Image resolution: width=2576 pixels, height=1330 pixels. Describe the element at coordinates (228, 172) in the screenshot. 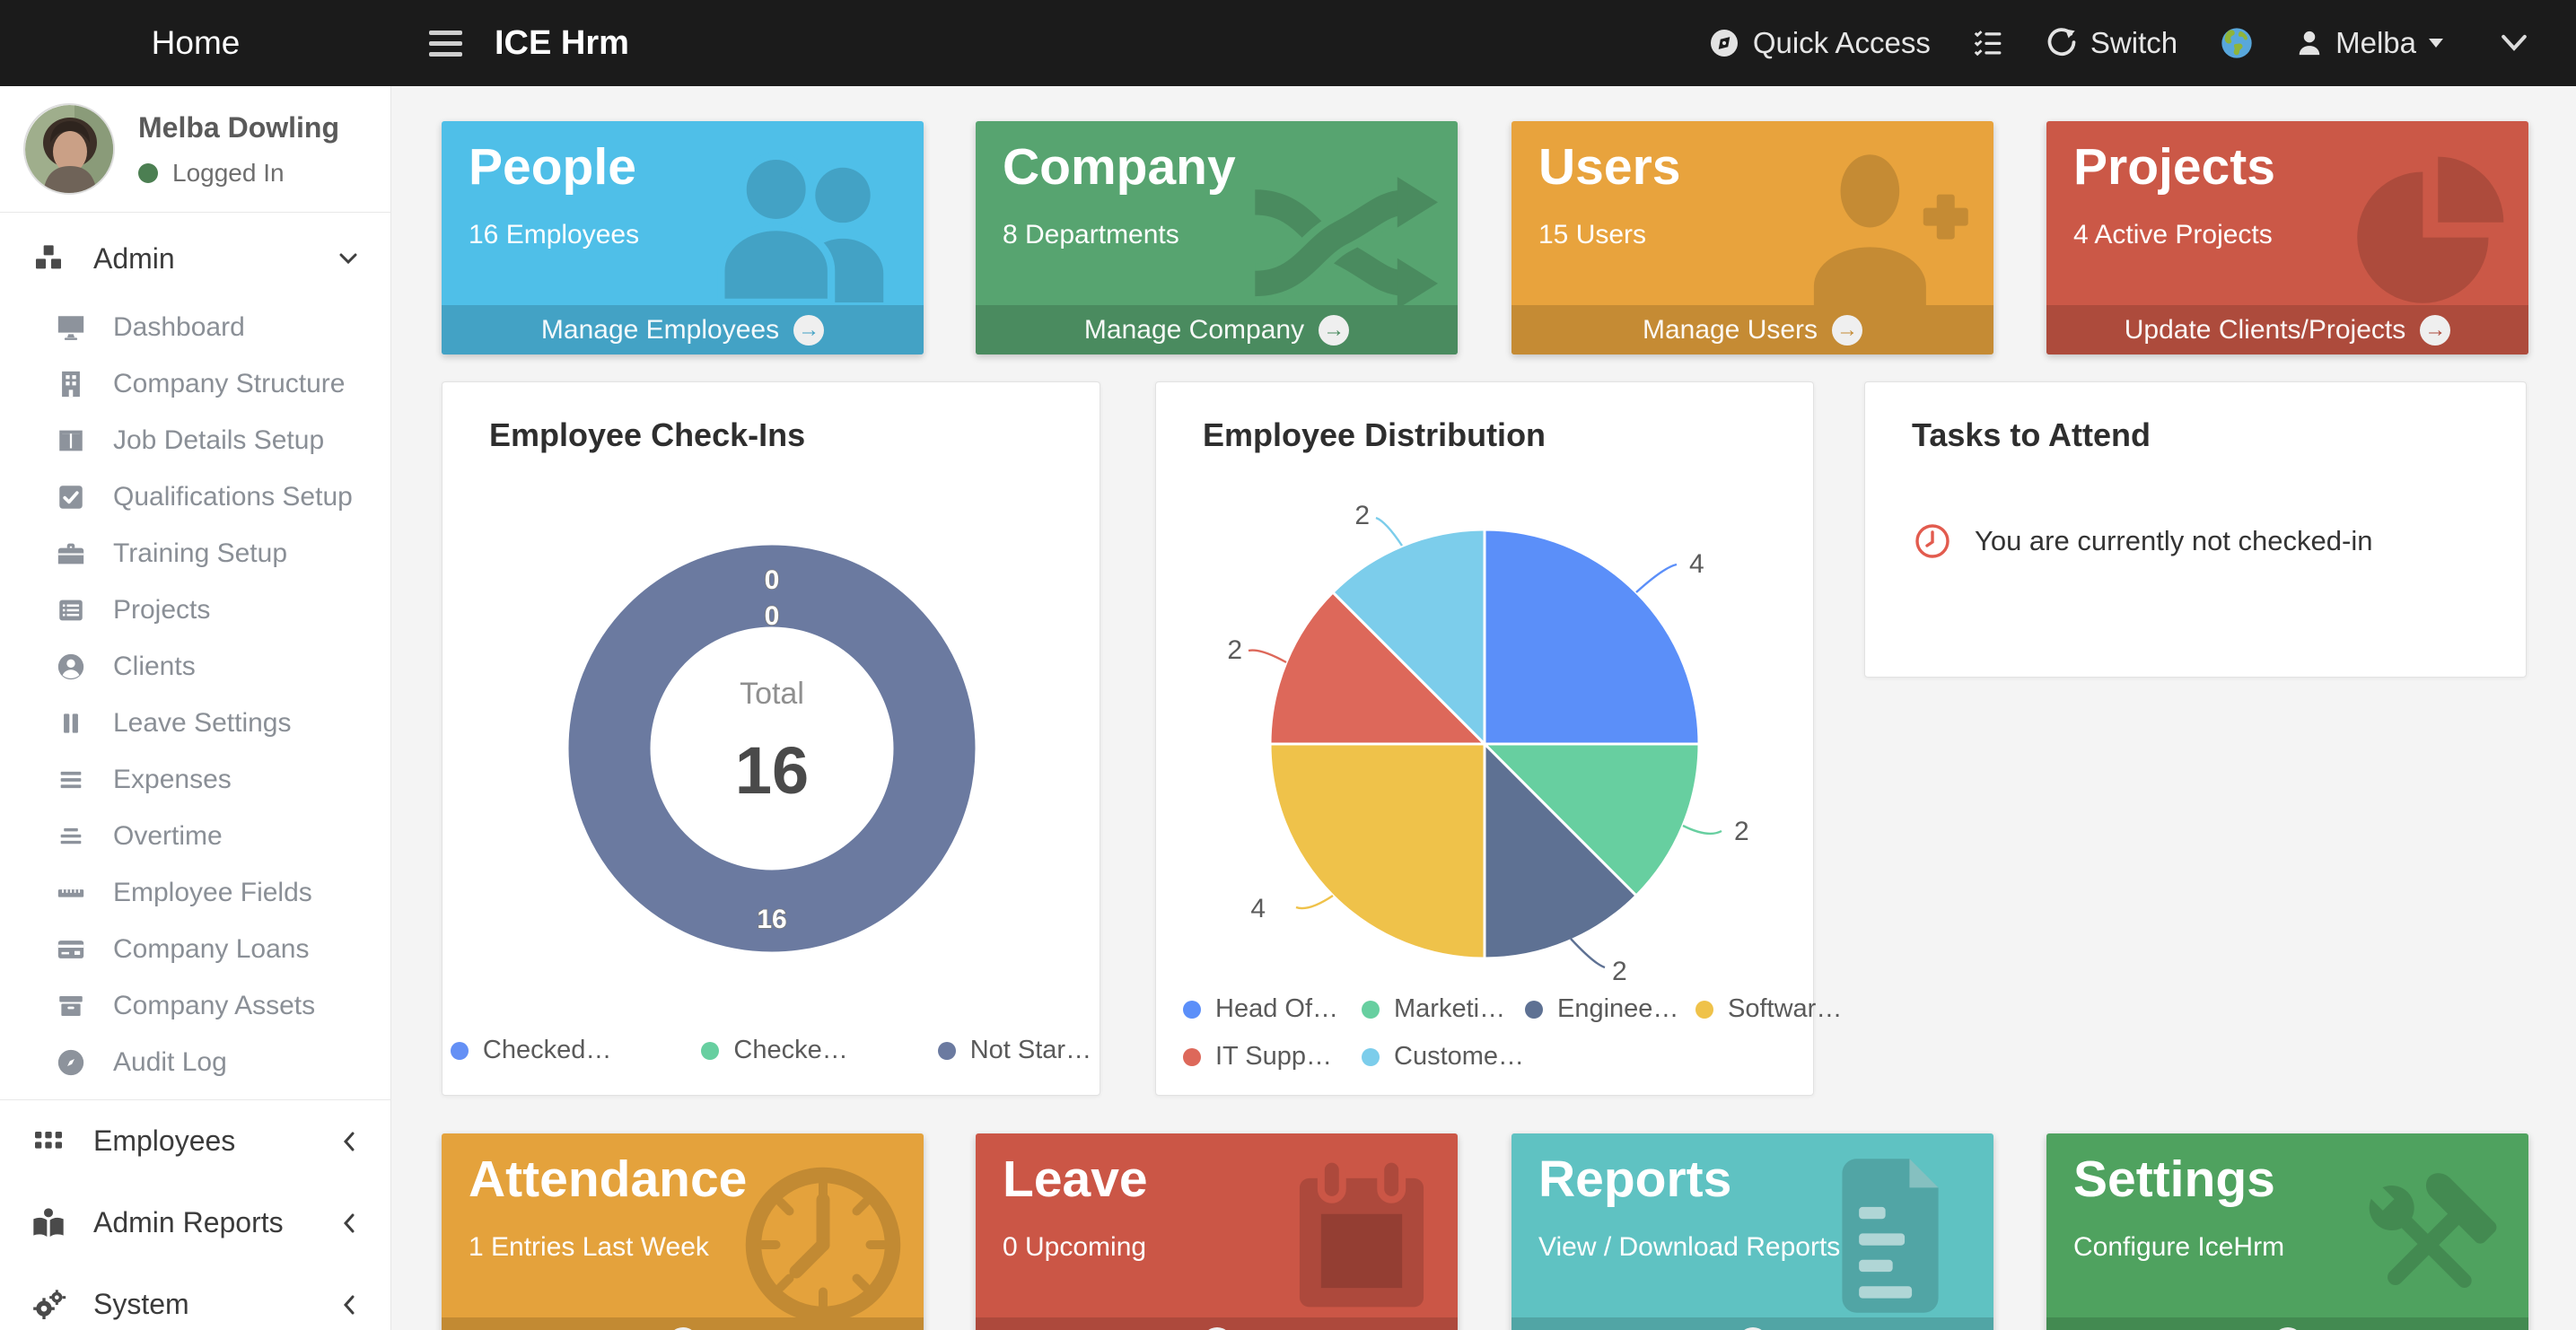

I see `profile-status: Logged In` at that location.